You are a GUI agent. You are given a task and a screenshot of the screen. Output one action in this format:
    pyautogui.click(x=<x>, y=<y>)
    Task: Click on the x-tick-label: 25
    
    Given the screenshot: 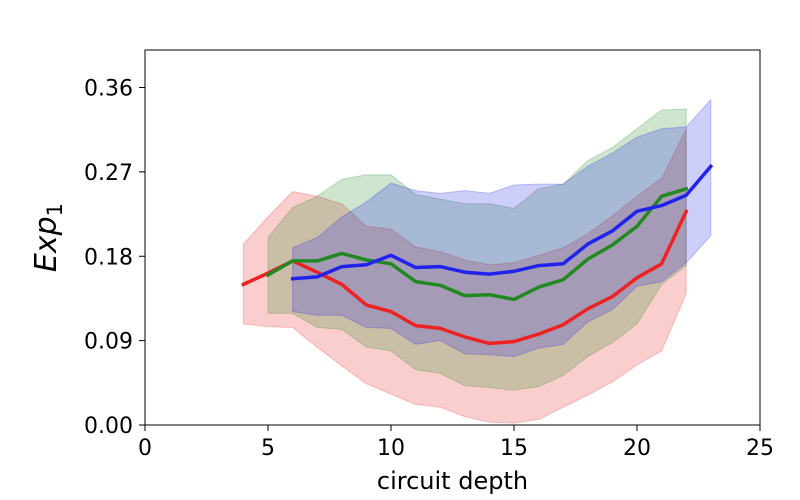 What is the action you would take?
    pyautogui.click(x=760, y=448)
    